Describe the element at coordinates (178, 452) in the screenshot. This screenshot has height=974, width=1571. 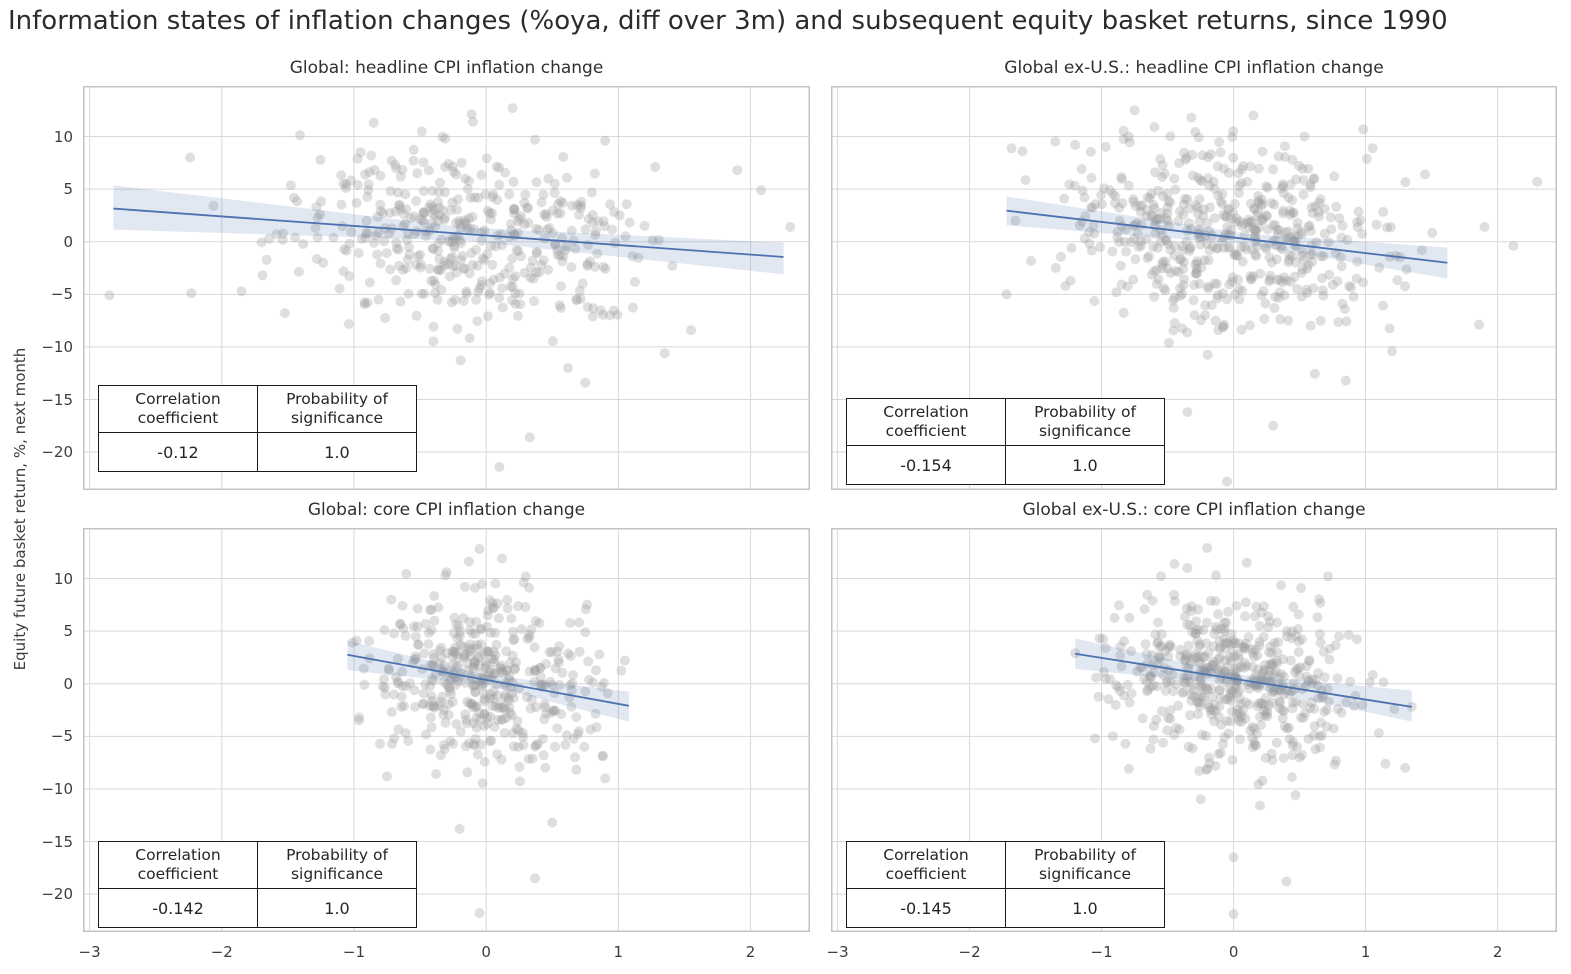
I see `correlation-value: -0.12` at that location.